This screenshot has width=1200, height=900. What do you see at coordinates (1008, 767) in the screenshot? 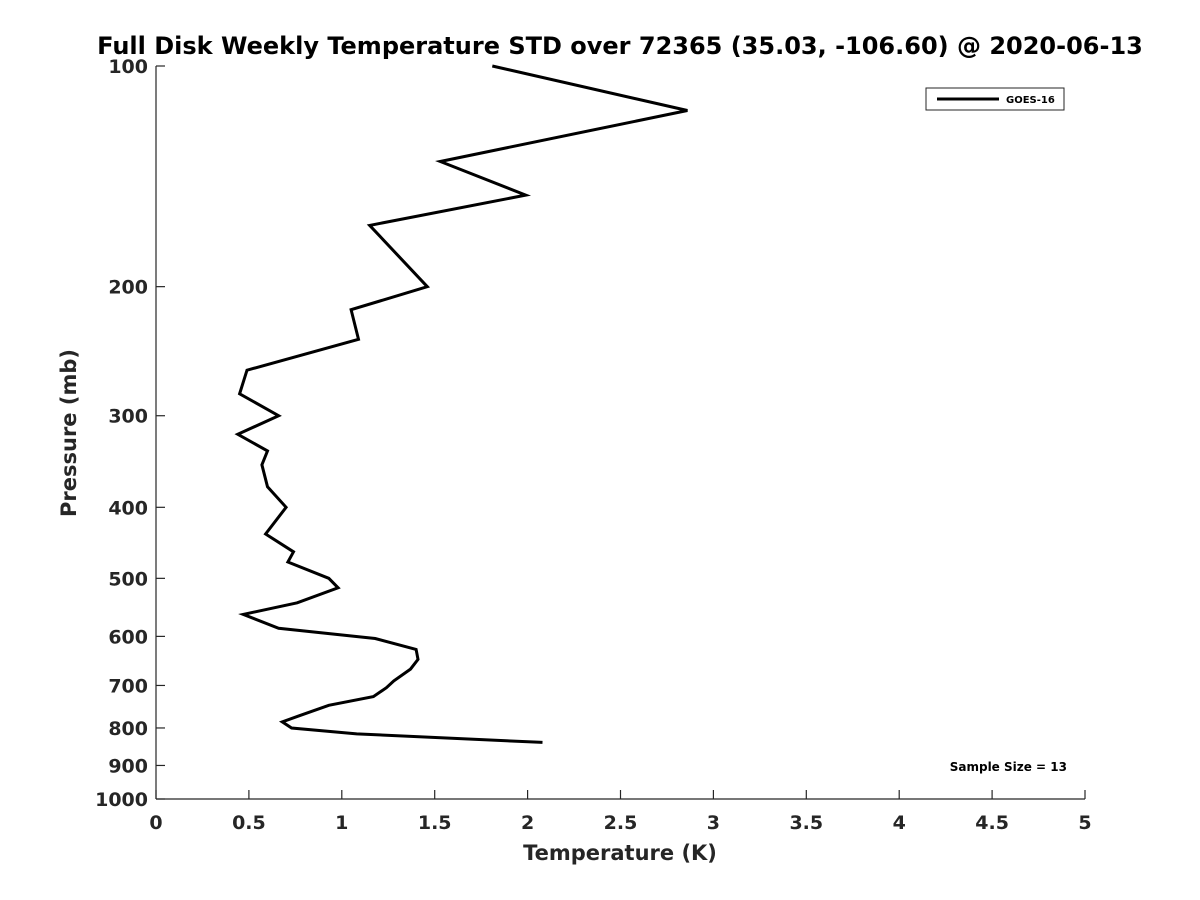
I see `sample-size-annotation: Sample Size = 13` at bounding box center [1008, 767].